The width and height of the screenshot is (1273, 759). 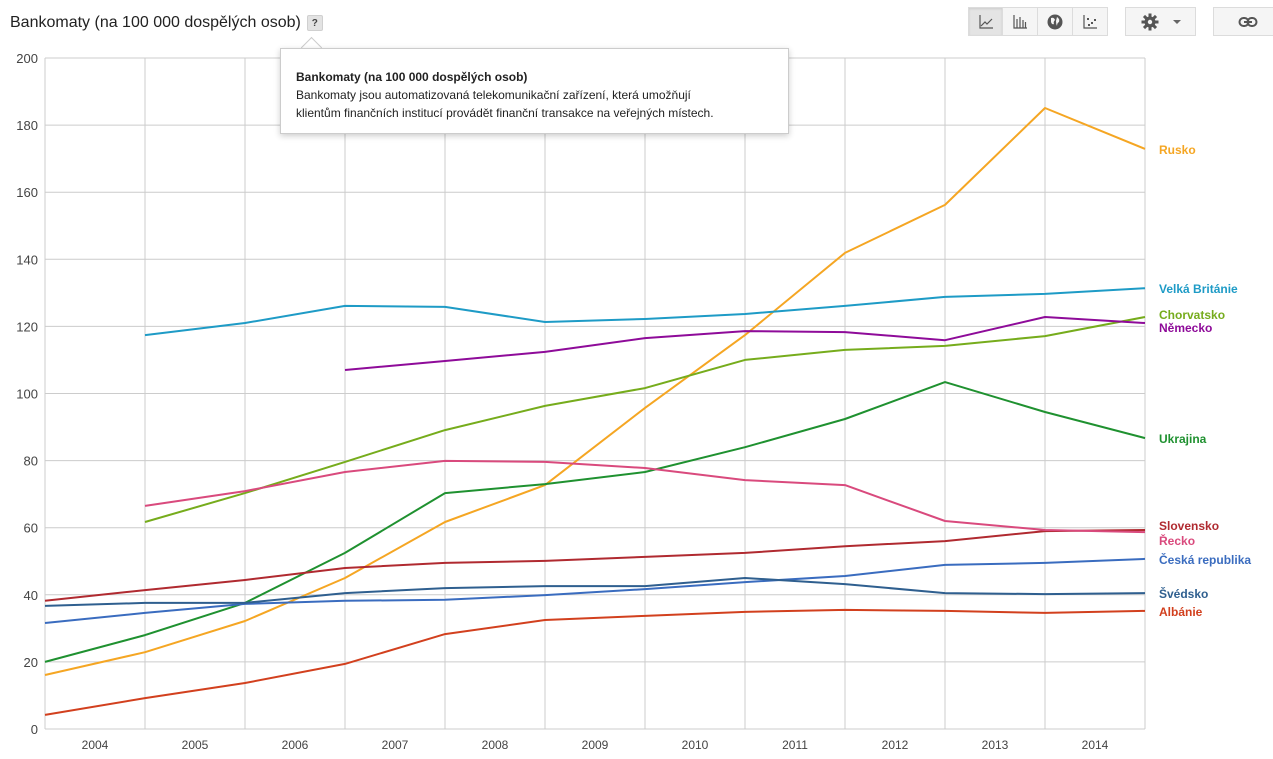 I want to click on y-tick-label: 0, so click(x=34, y=729).